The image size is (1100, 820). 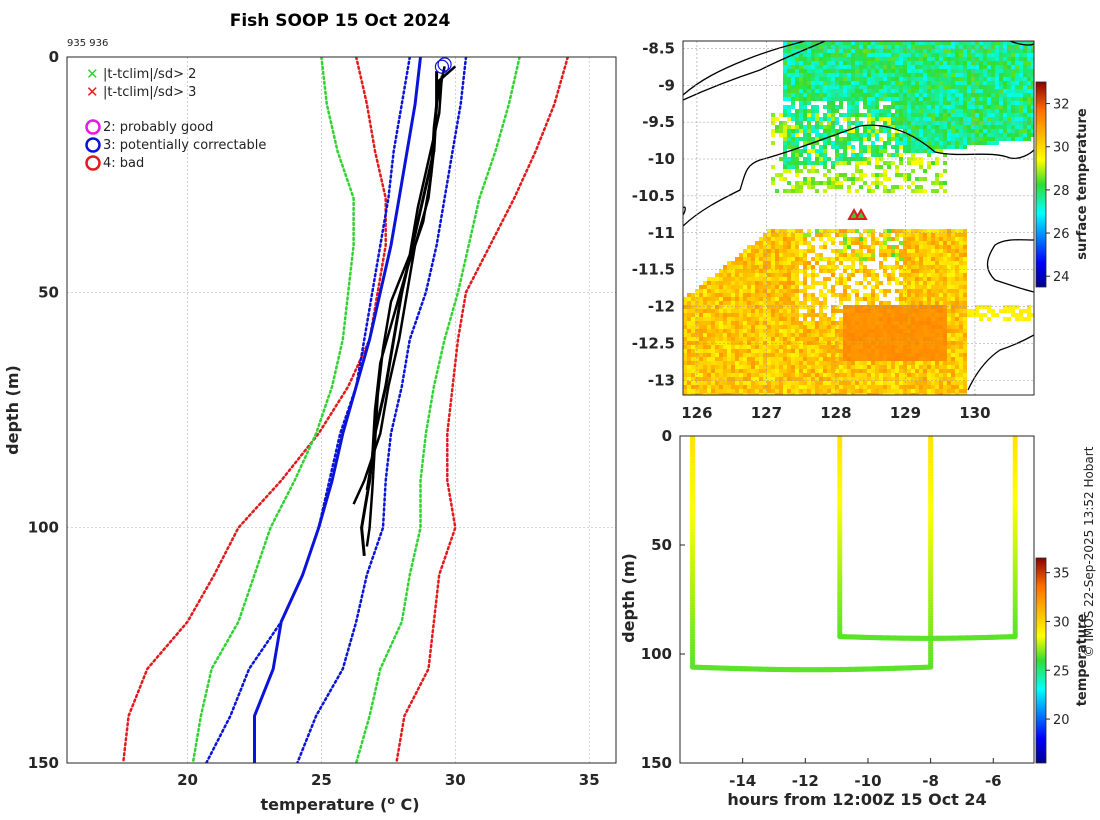 What do you see at coordinates (93, 145) in the screenshot?
I see `legend-circle-blue-icon` at bounding box center [93, 145].